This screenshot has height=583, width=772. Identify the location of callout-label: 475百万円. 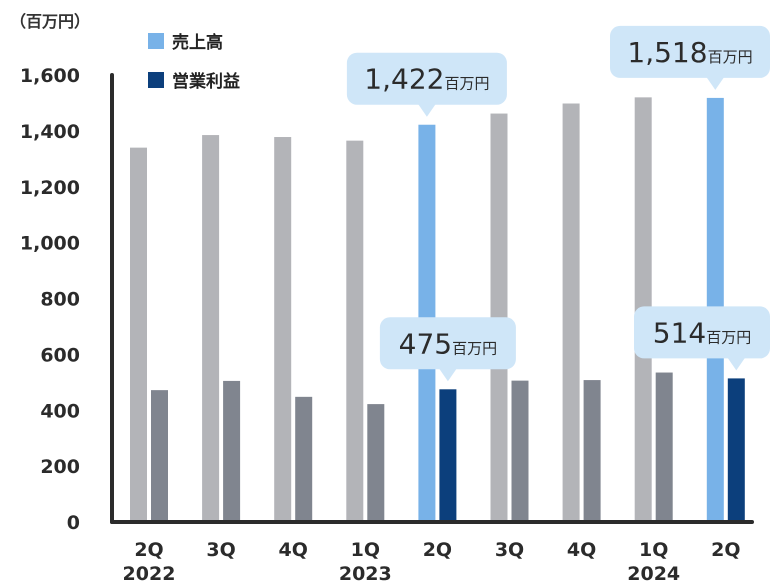
(448, 343).